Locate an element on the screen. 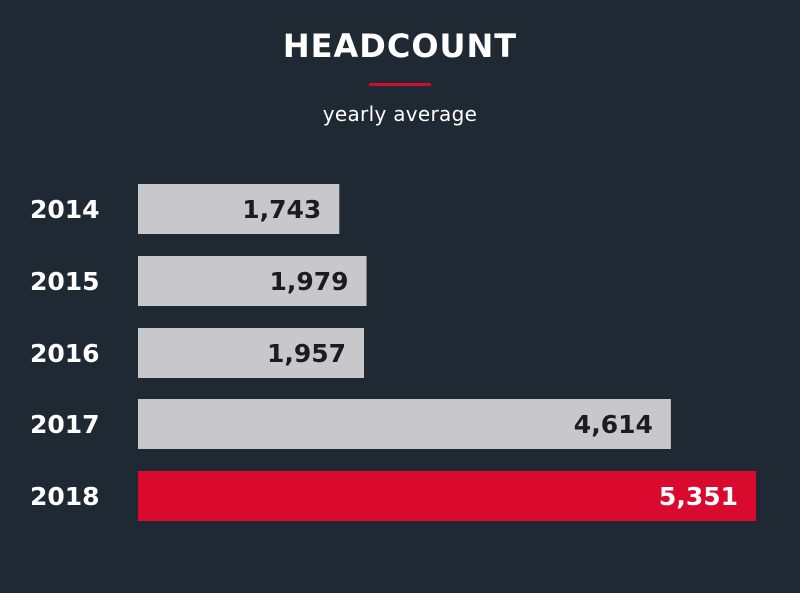  value-label: 1,957 is located at coordinates (306, 353).